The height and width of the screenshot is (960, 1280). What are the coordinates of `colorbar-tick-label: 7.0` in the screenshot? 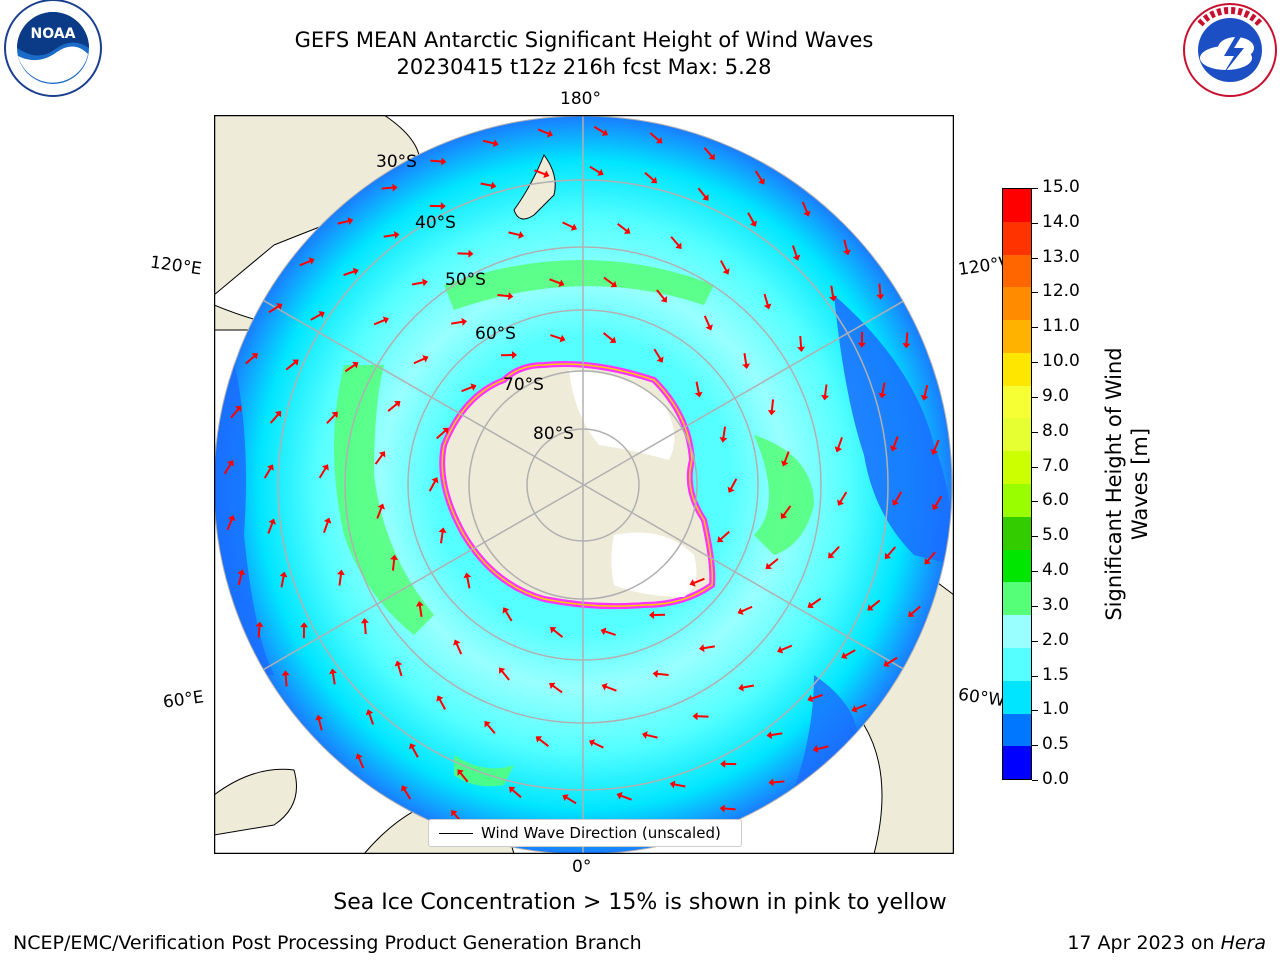 It's located at (1056, 465).